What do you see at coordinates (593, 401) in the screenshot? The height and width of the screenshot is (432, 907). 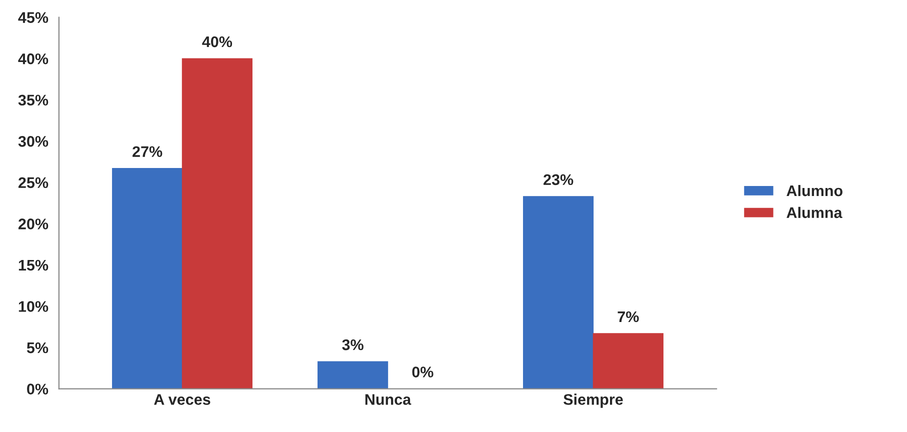 I see `x-tick-label: Siempre` at bounding box center [593, 401].